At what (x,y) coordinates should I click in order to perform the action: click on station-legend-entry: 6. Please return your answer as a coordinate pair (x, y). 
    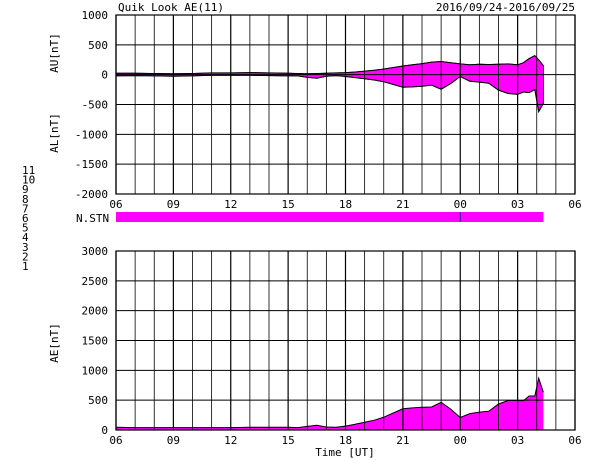
    Looking at the image, I should click on (25, 218).